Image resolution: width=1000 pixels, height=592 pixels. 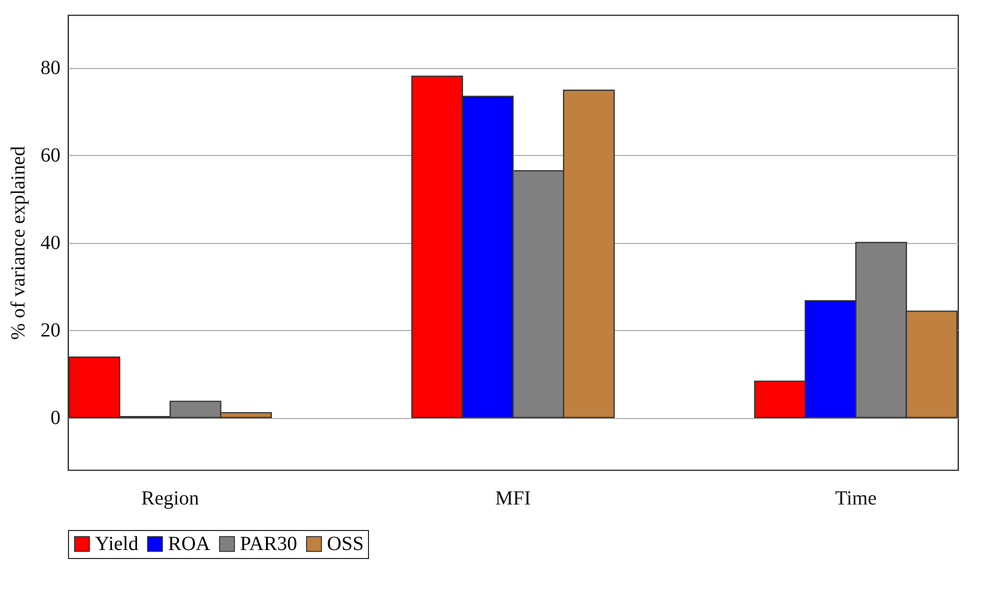 What do you see at coordinates (170, 499) in the screenshot?
I see `x-tick-label: Region` at bounding box center [170, 499].